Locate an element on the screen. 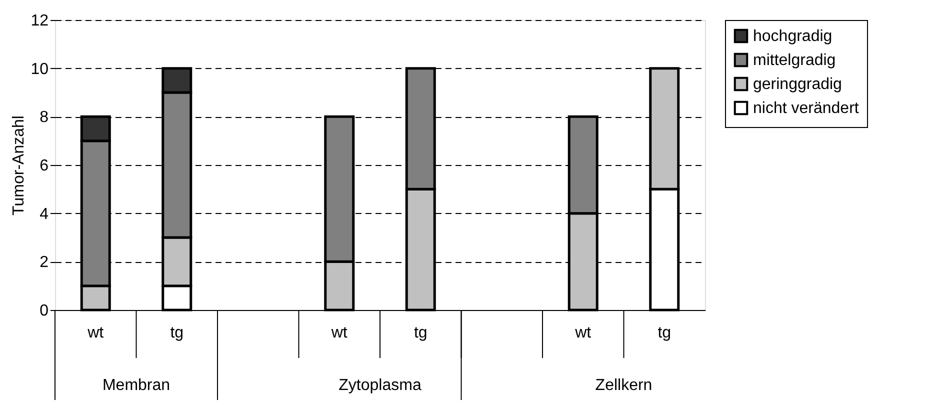 This screenshot has width=927, height=409. legend-label: mittelgradig is located at coordinates (794, 60).